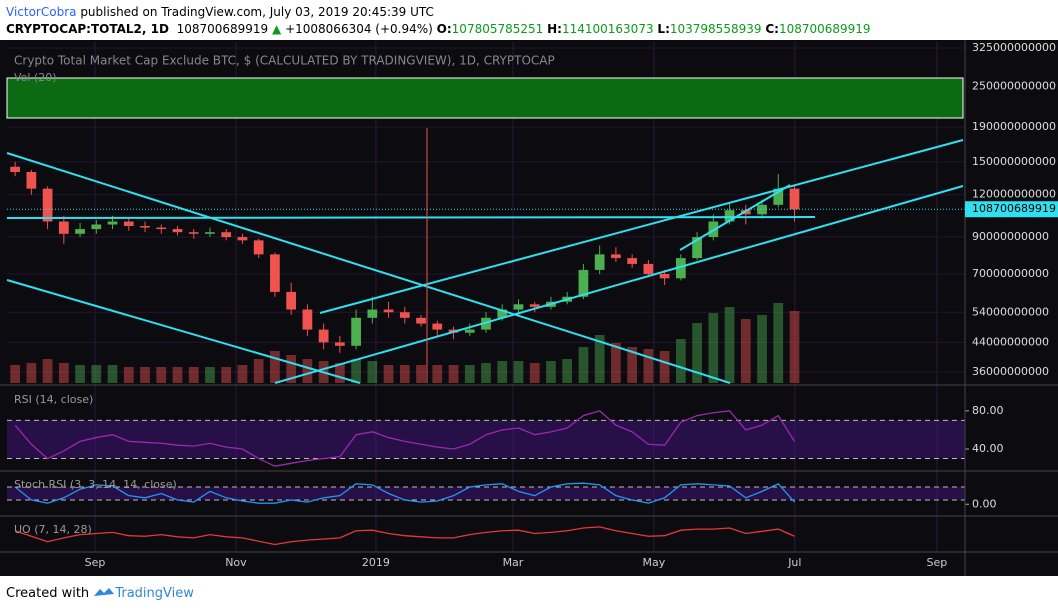 The height and width of the screenshot is (612, 1058). Describe the element at coordinates (444, 29) in the screenshot. I see `ohlc-label: O:` at that location.